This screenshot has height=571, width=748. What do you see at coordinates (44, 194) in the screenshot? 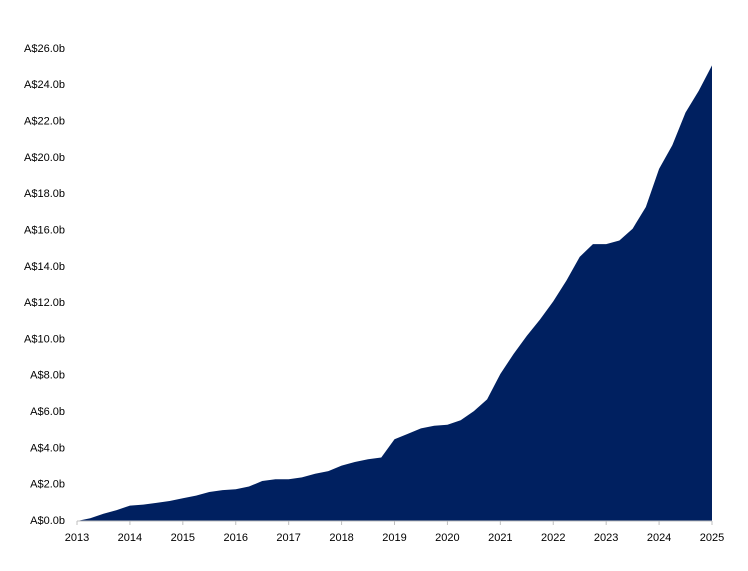
I see `y-tick-label: A$18.0b` at bounding box center [44, 194].